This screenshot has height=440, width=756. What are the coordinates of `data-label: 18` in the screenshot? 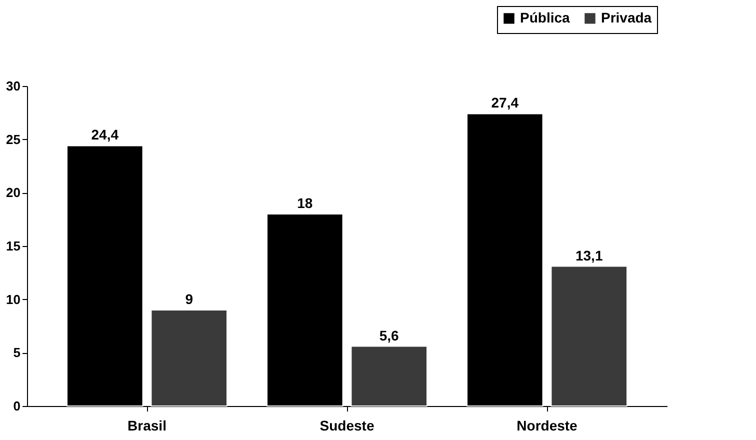 It's located at (305, 203).